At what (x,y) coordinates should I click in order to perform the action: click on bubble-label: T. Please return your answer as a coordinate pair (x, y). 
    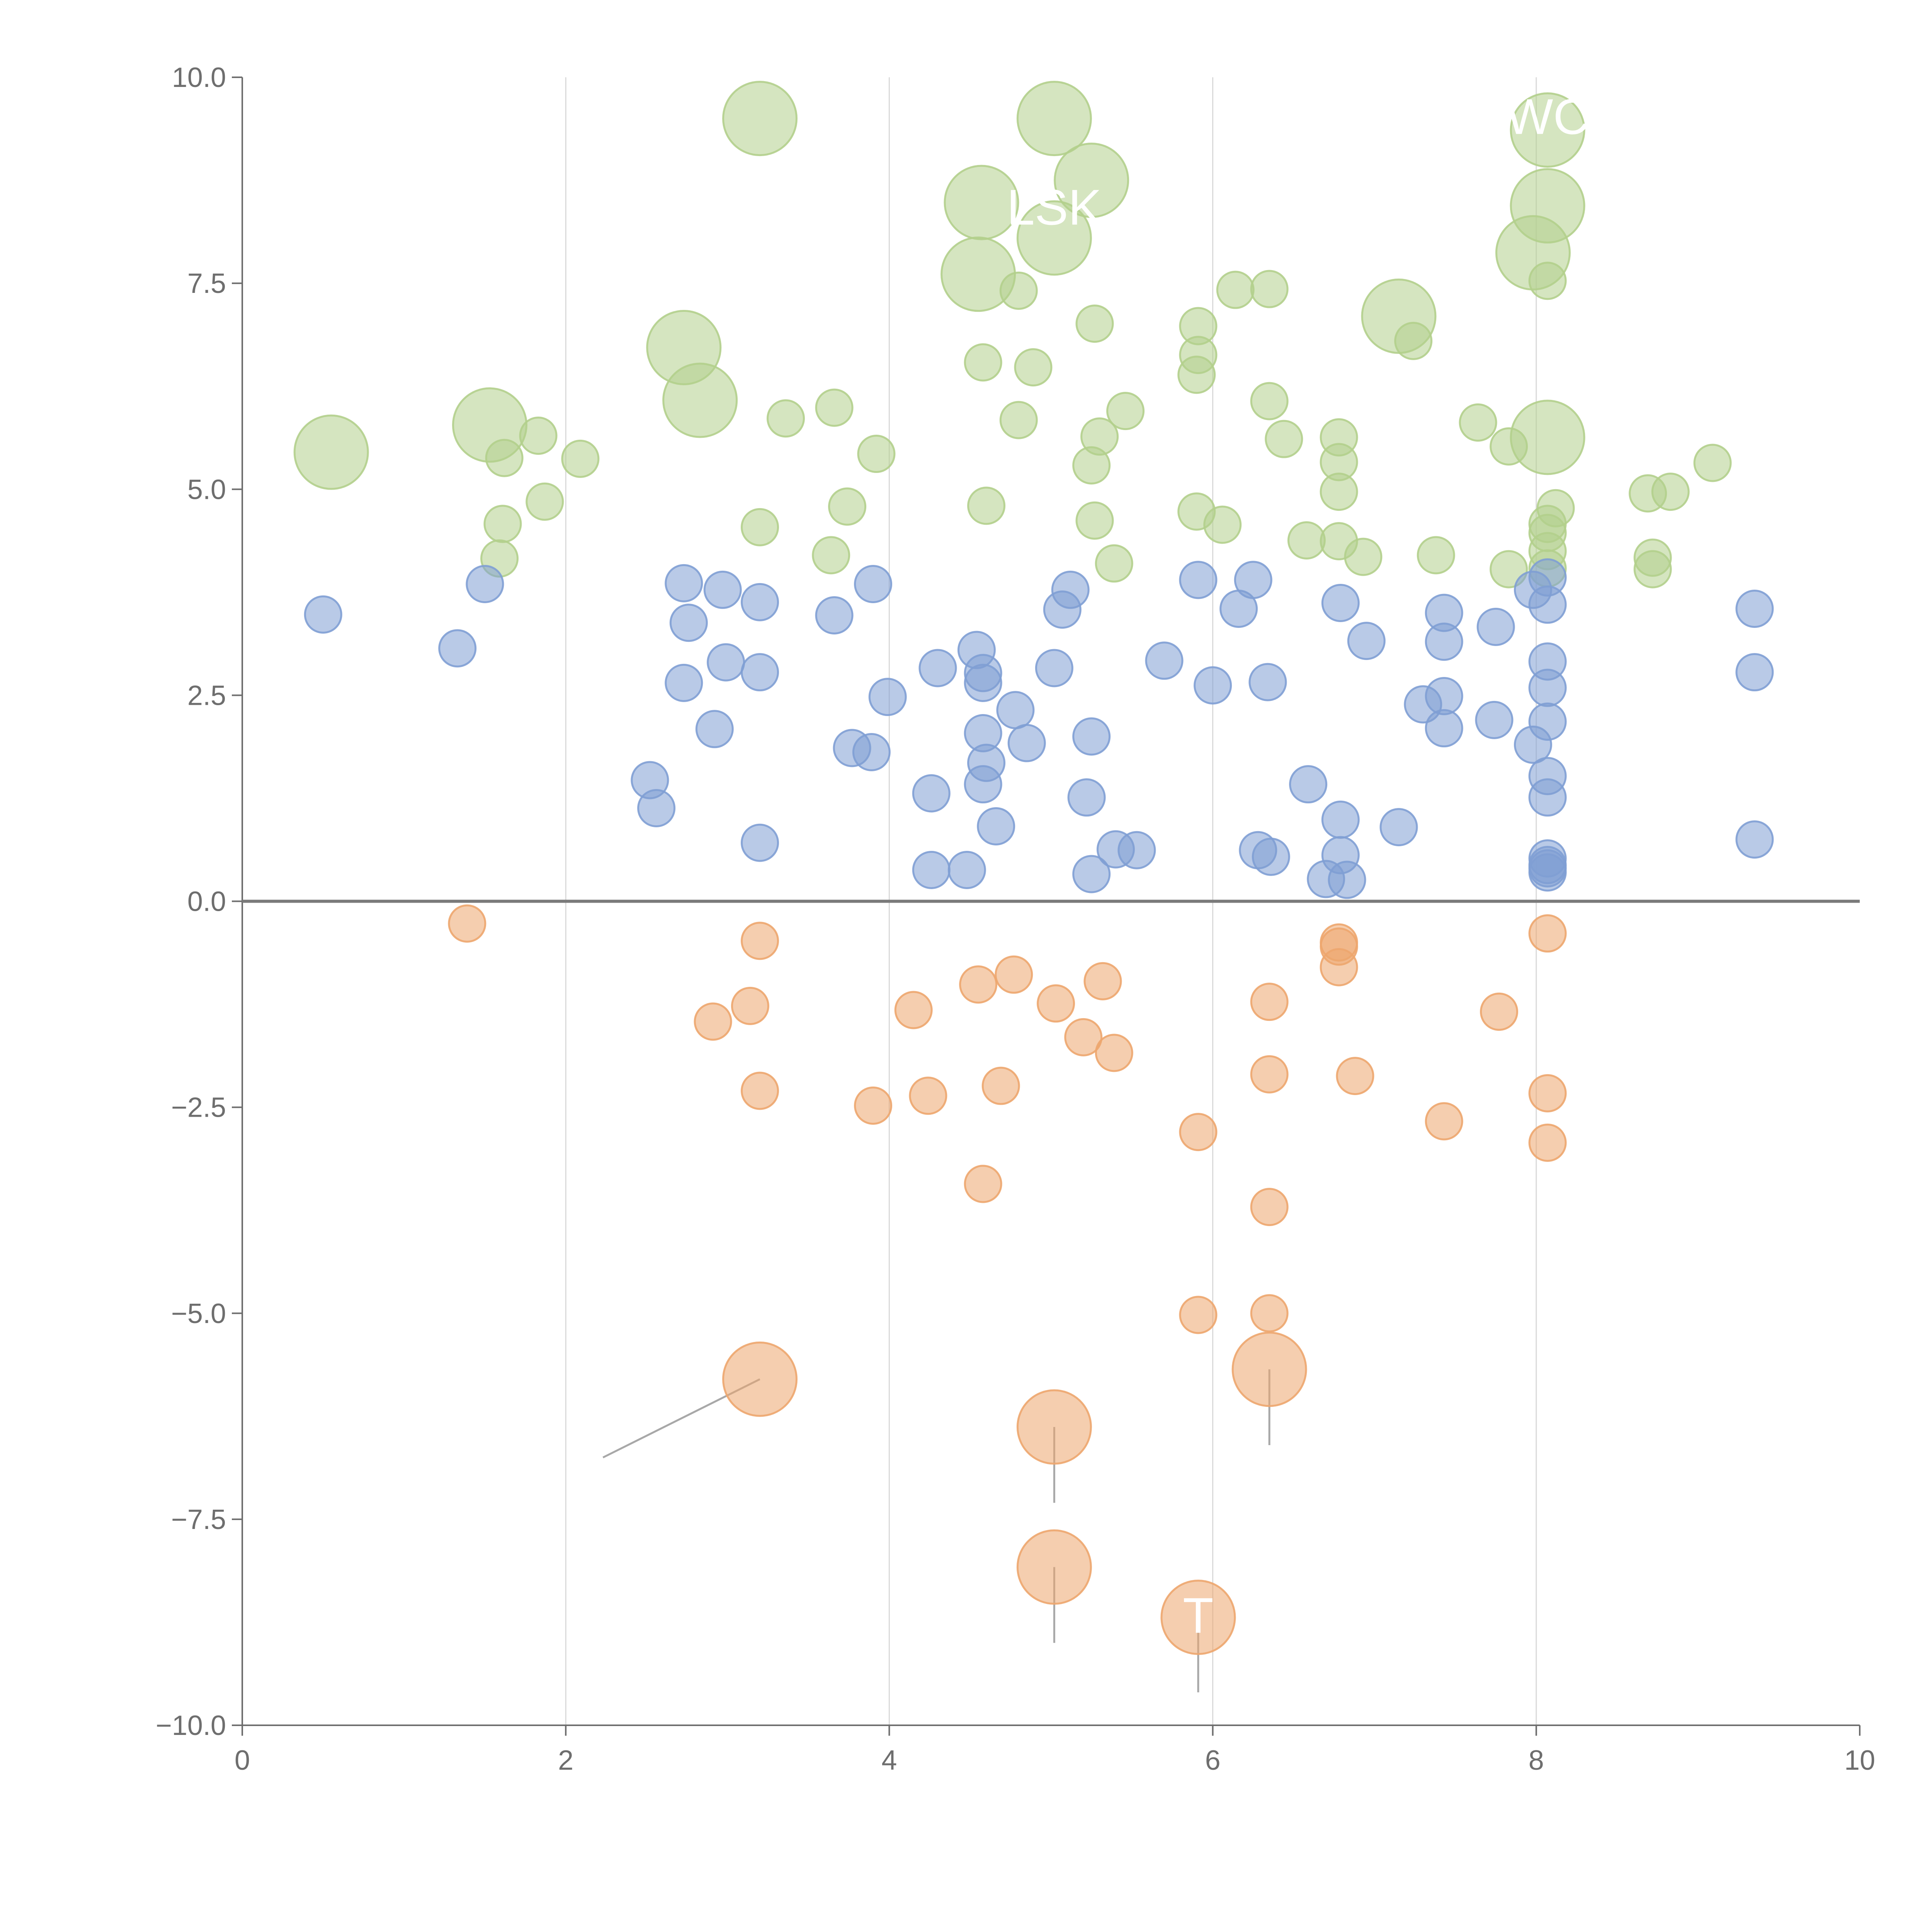
    Looking at the image, I should click on (1198, 1615).